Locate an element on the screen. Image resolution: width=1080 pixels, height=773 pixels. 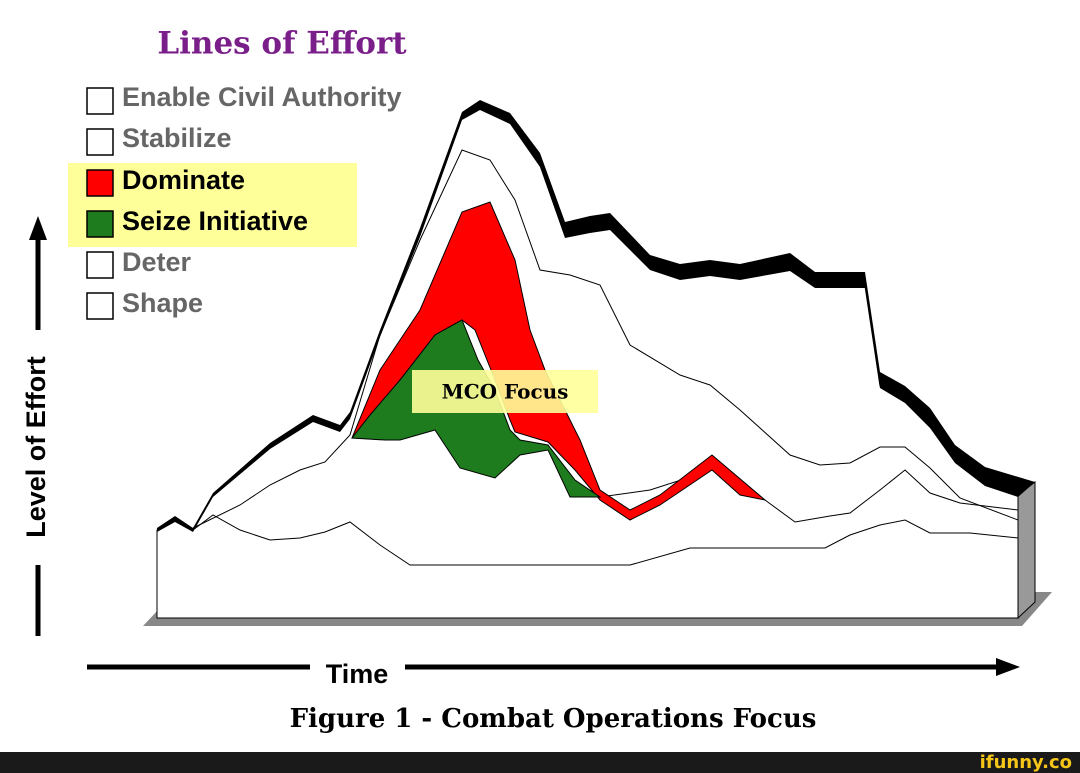
legend-label: Stabilize is located at coordinates (177, 138).